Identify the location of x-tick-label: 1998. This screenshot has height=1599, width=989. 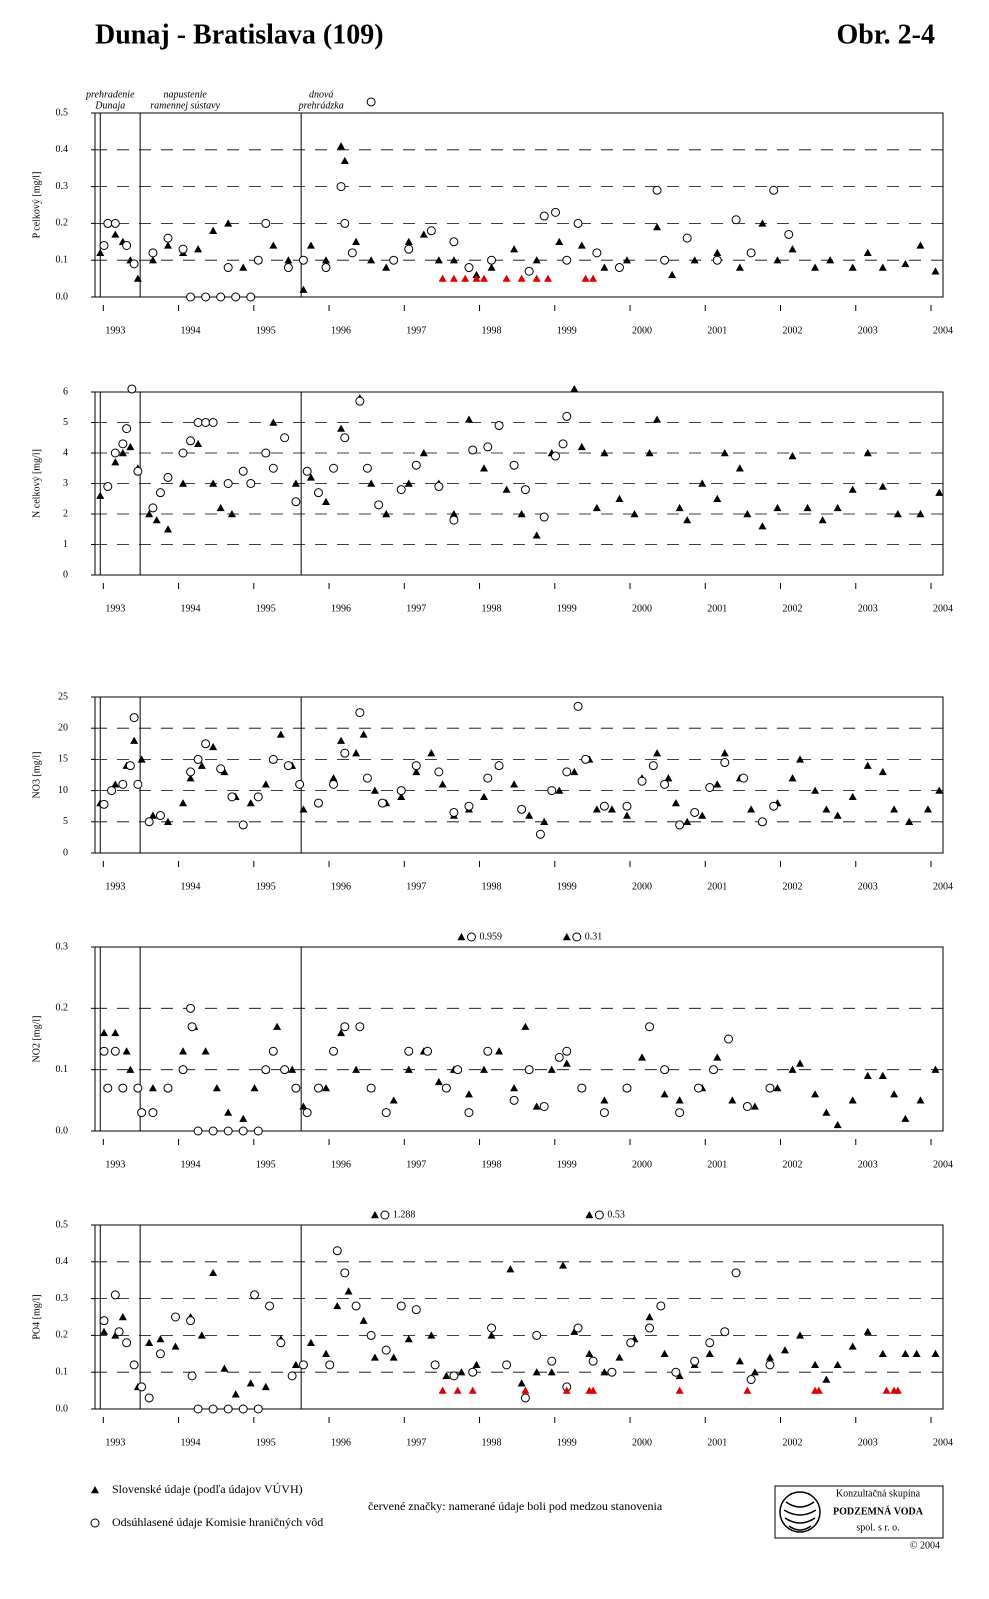
(492, 1164).